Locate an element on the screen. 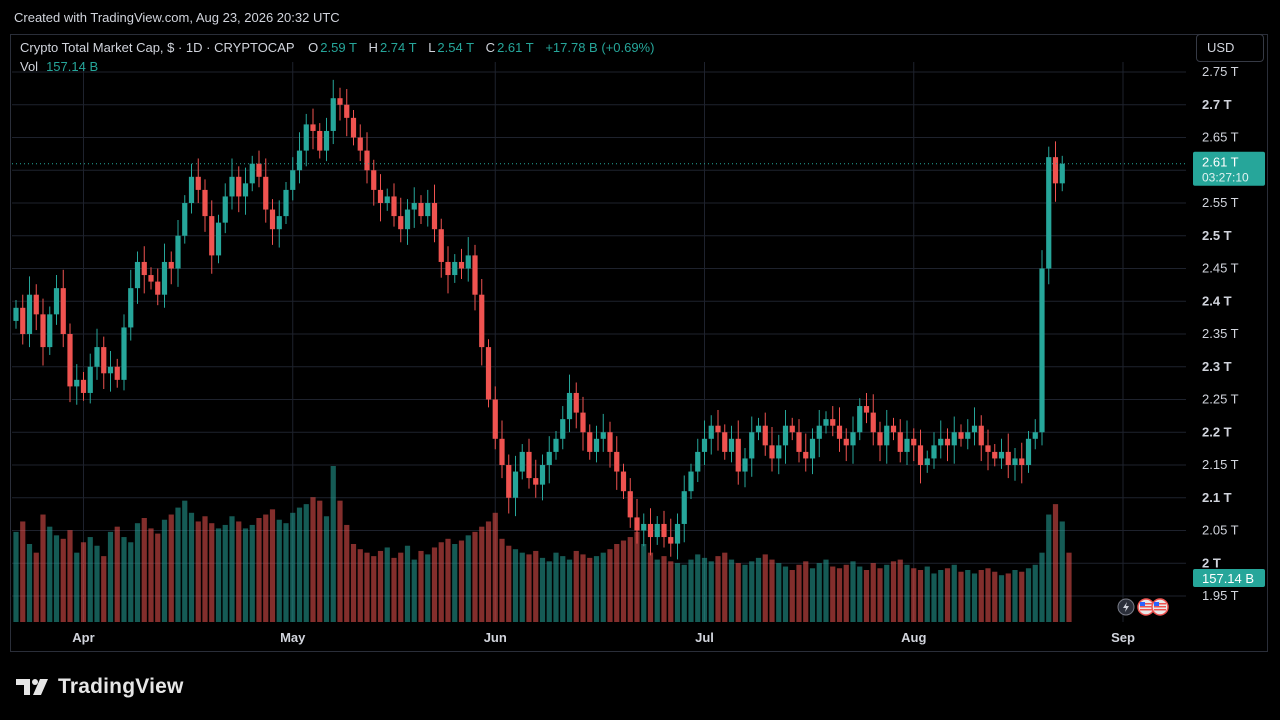 This screenshot has width=1280, height=720. y-tick-label: 2.7 T is located at coordinates (1217, 104).